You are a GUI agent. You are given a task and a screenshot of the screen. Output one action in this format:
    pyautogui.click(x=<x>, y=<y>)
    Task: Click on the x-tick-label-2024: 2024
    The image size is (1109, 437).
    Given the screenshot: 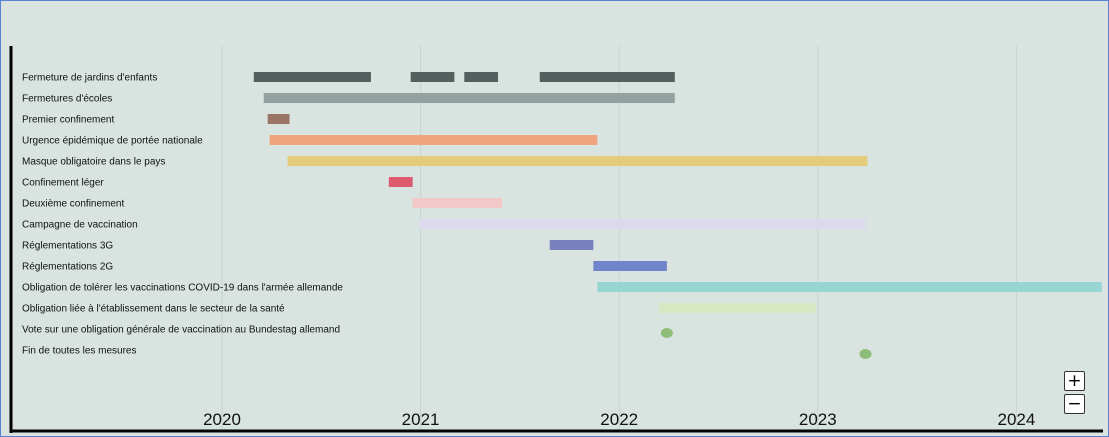 What is the action you would take?
    pyautogui.click(x=1016, y=419)
    